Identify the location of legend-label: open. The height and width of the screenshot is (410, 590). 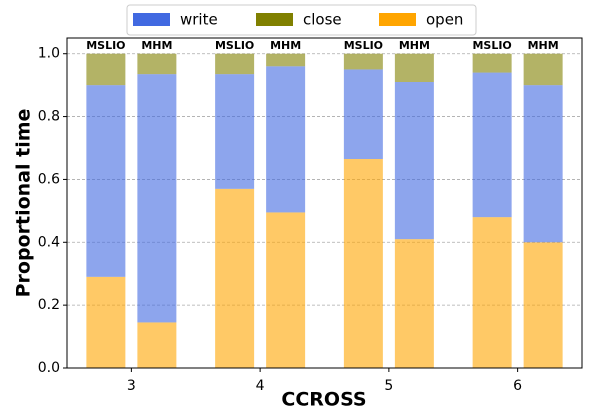
(444, 20).